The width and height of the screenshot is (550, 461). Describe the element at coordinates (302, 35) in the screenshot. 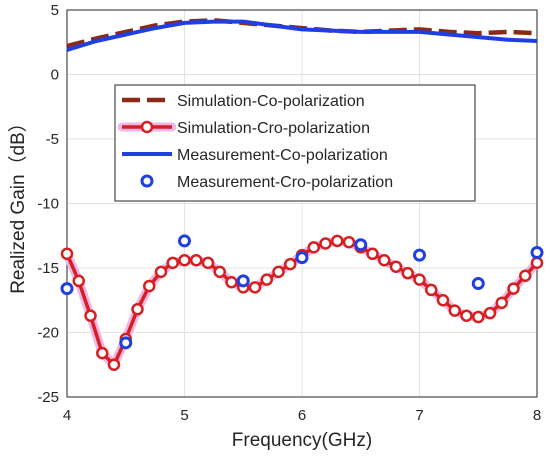

I see `series-line-meas-co` at that location.